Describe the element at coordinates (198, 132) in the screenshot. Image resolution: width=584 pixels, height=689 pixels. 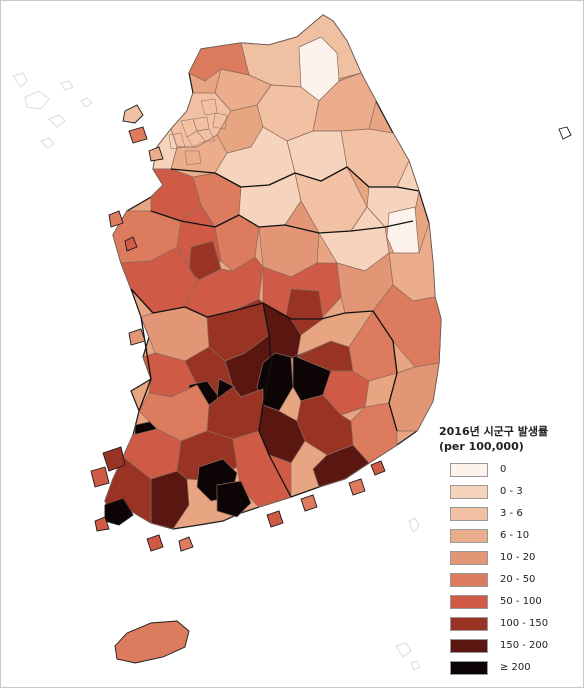
I see `capital-districts` at that location.